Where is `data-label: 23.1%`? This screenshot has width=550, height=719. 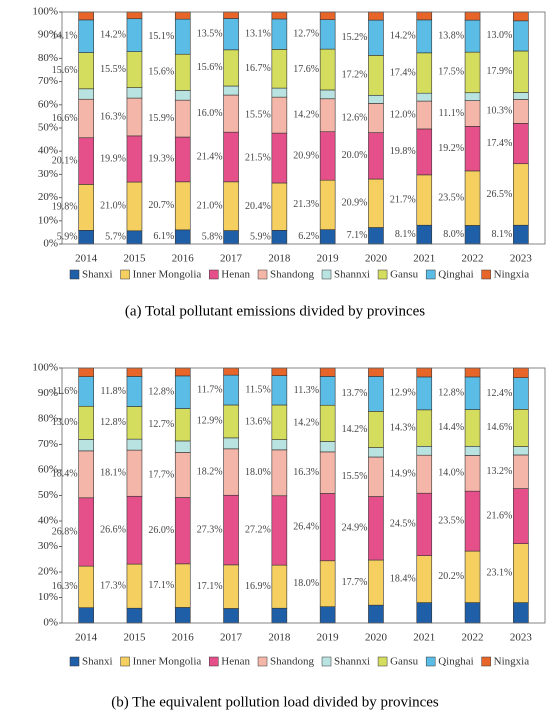 data-label: 23.1% is located at coordinates (500, 572).